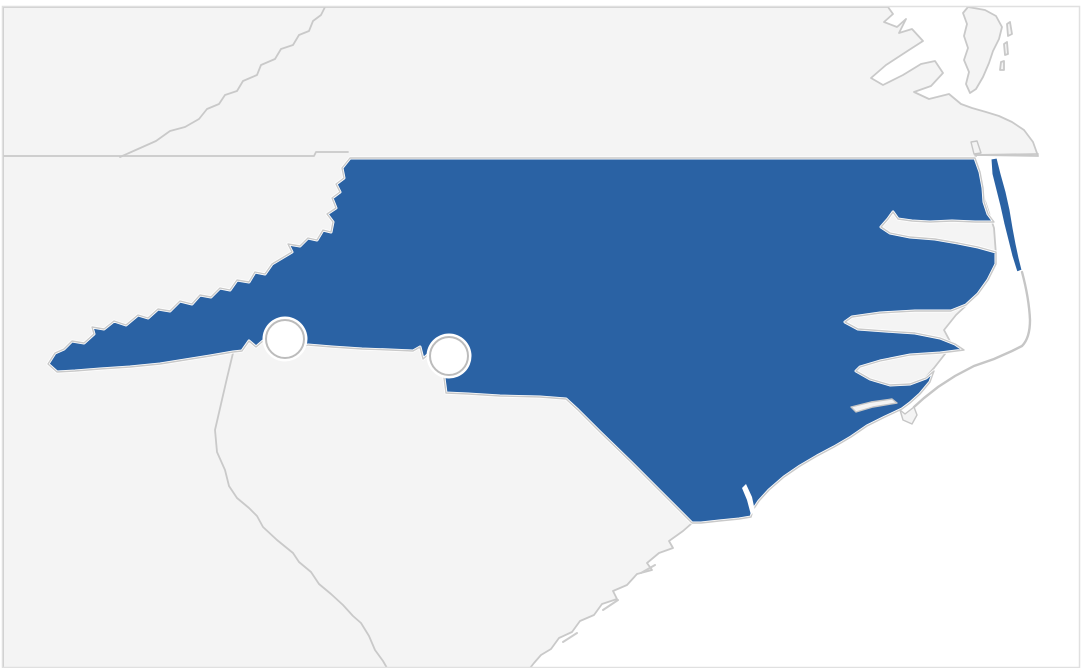  Describe the element at coordinates (222, 82) in the screenshot. I see `border-kentucky-virginia` at that location.